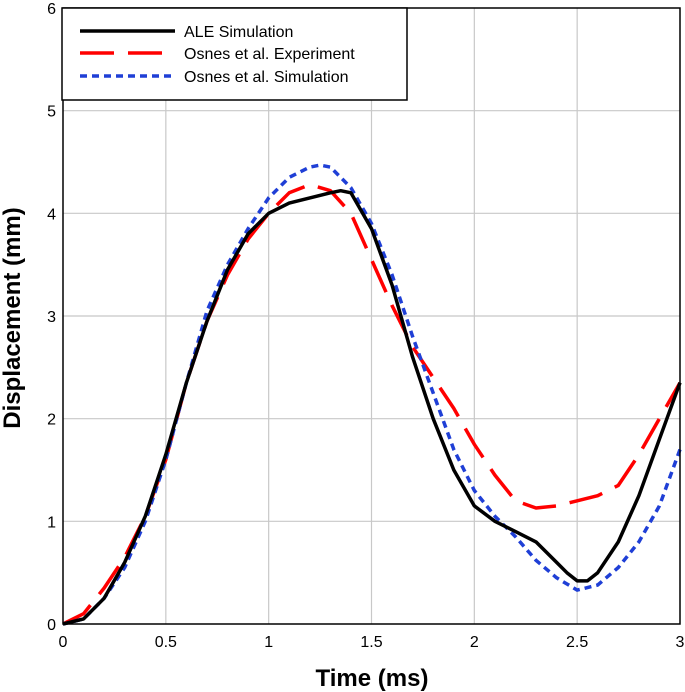  What do you see at coordinates (51, 625) in the screenshot?
I see `y-tick-label-0: 0` at bounding box center [51, 625].